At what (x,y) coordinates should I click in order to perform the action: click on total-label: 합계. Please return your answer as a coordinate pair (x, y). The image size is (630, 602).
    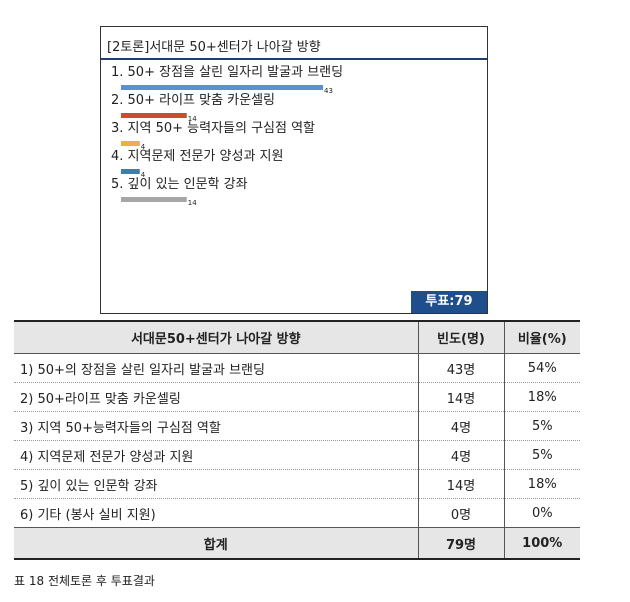
    Looking at the image, I should click on (216, 543).